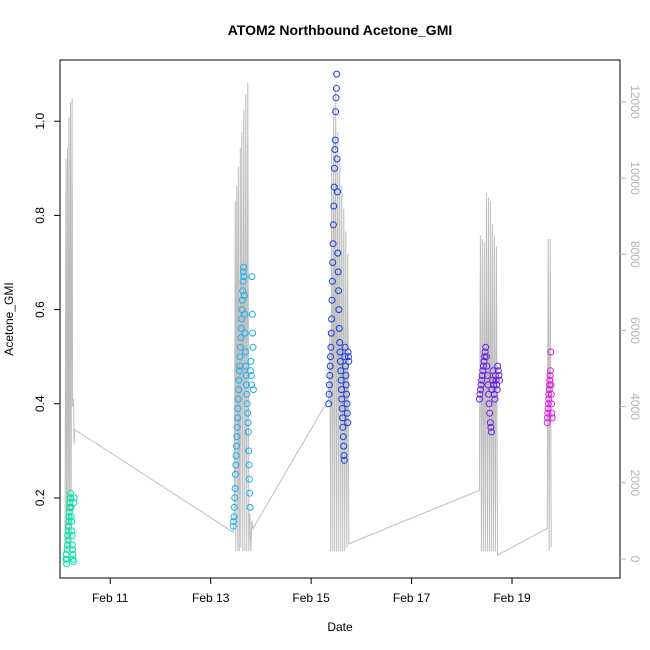  I want to click on y-tick-label: 1.0, so click(40, 121).